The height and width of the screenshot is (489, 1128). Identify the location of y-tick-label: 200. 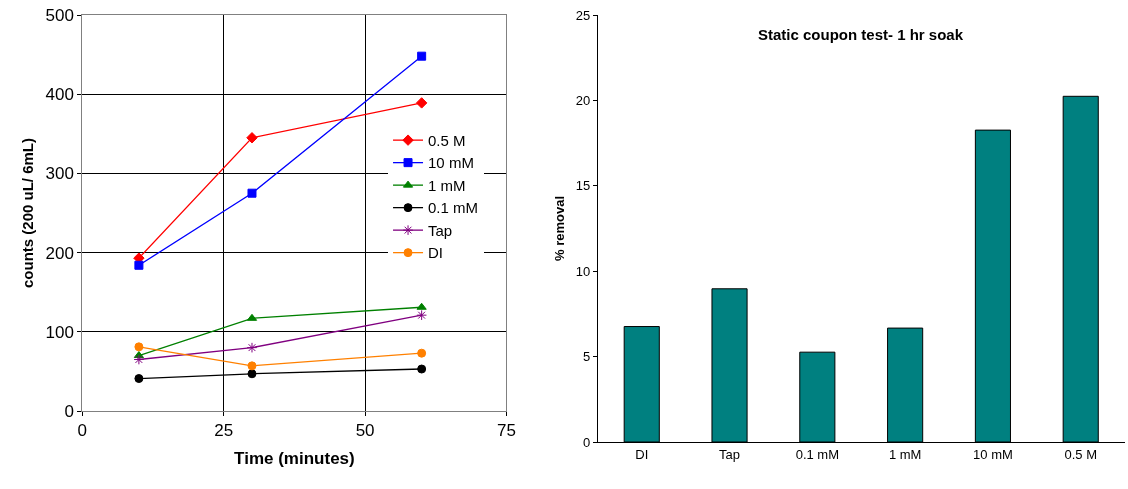
(59, 253).